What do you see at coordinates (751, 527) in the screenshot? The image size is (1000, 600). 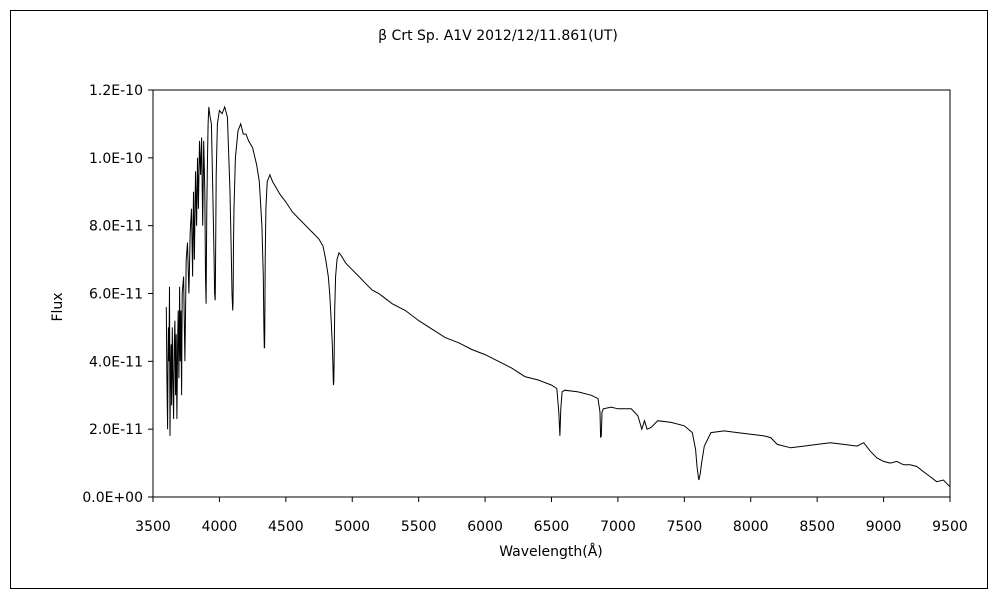 I see `x-tick-label: 8000` at bounding box center [751, 527].